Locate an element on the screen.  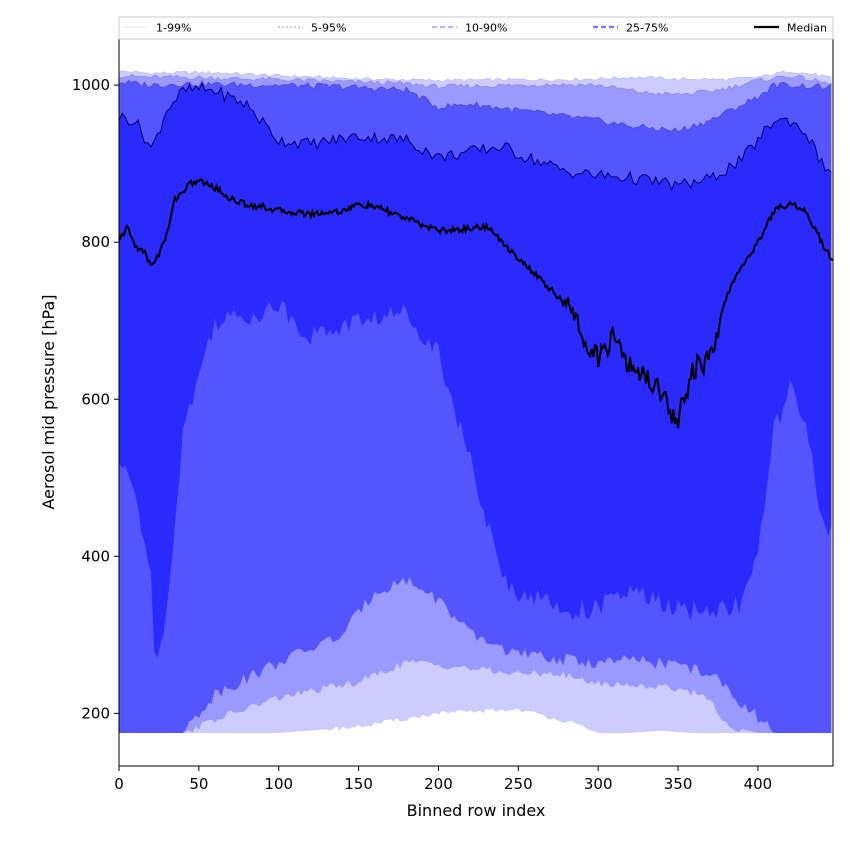
y-tick-label: 600 is located at coordinates (95, 399).